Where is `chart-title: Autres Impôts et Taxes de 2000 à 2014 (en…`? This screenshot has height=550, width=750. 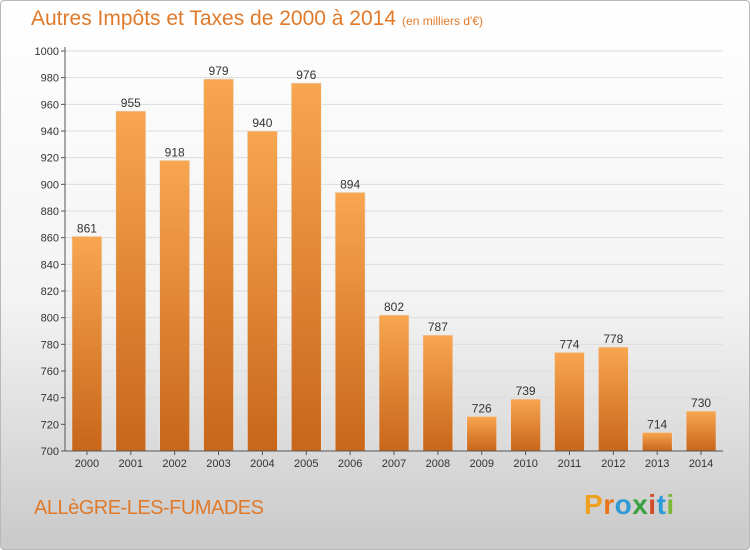 chart-title: Autres Impôts et Taxes de 2000 à 2014 (en… is located at coordinates (257, 19).